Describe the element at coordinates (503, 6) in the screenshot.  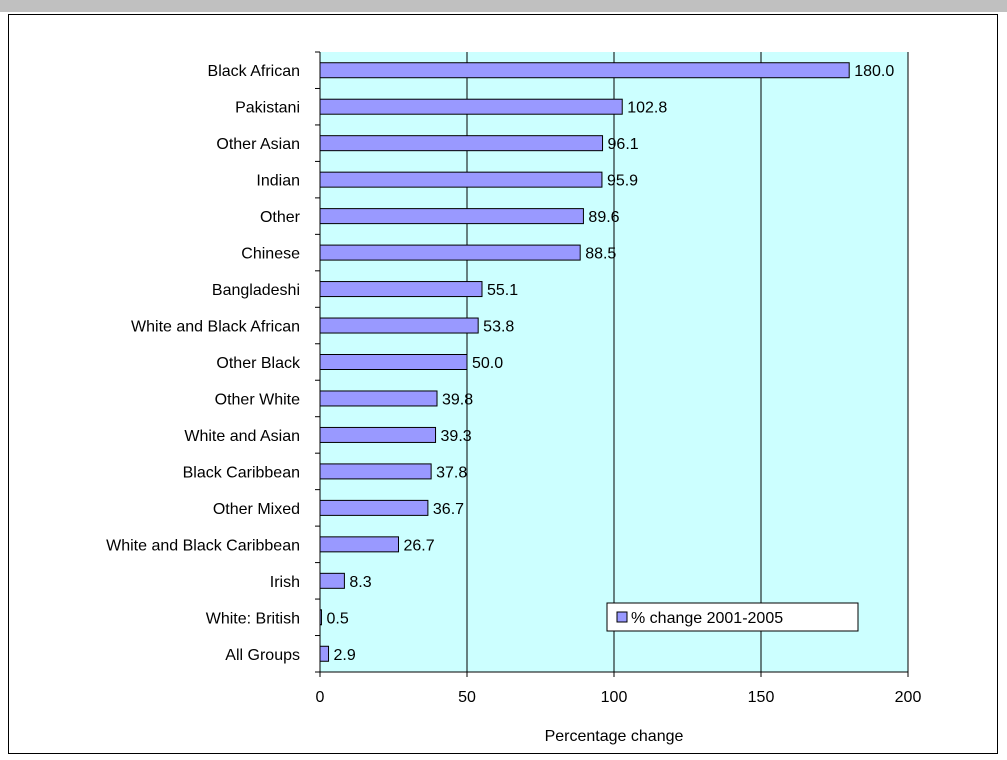
I see `window-top-strip` at that location.